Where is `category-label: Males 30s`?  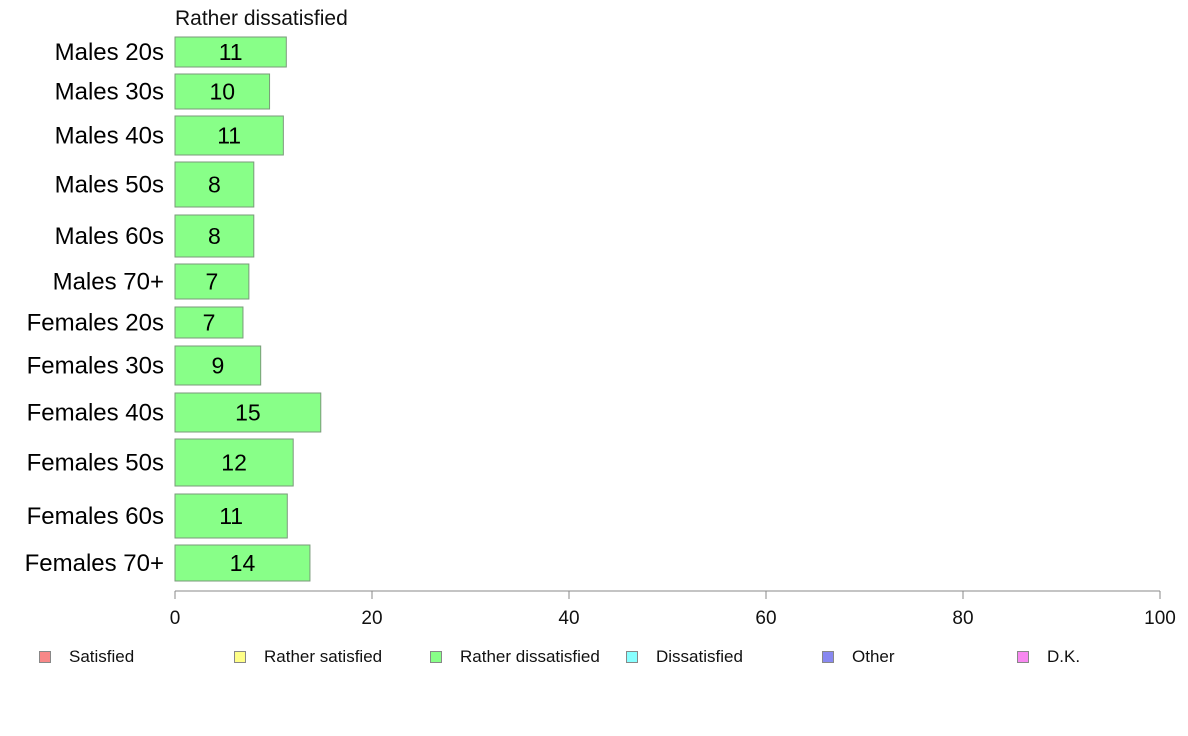 category-label: Males 30s is located at coordinates (109, 92).